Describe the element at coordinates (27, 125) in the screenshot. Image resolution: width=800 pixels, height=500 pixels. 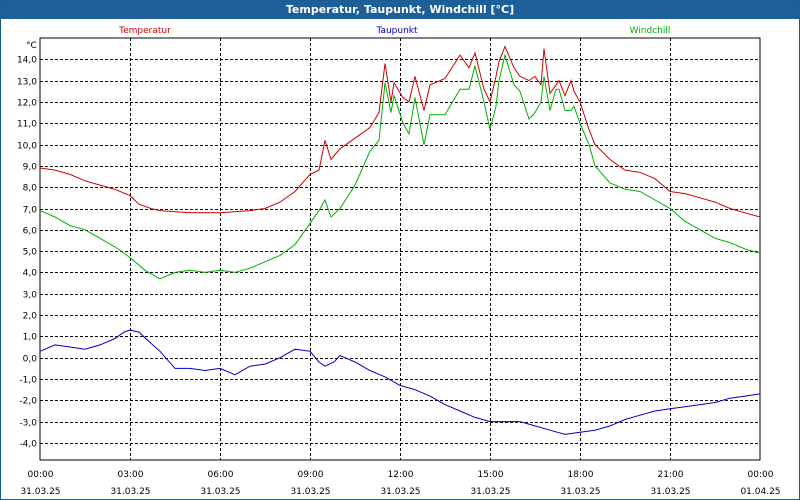
I see `y-tick-label: 11,0` at that location.